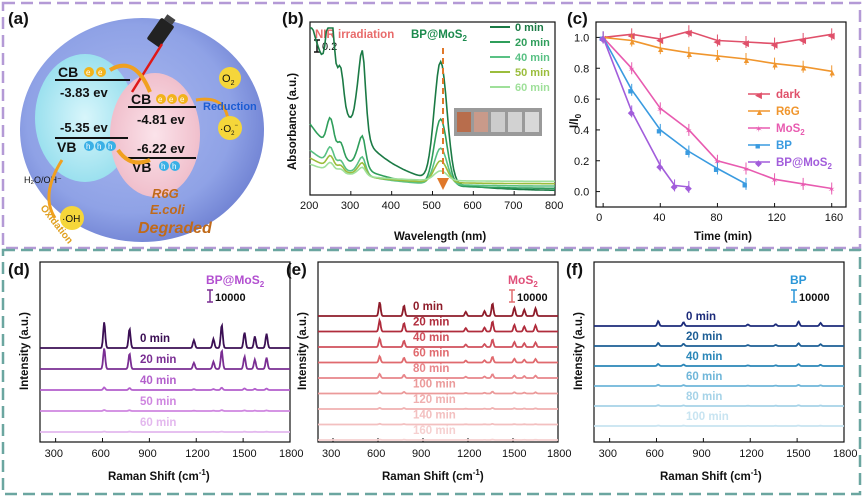  I want to click on mos2-cb-energy: -4.81 ev, so click(161, 119).